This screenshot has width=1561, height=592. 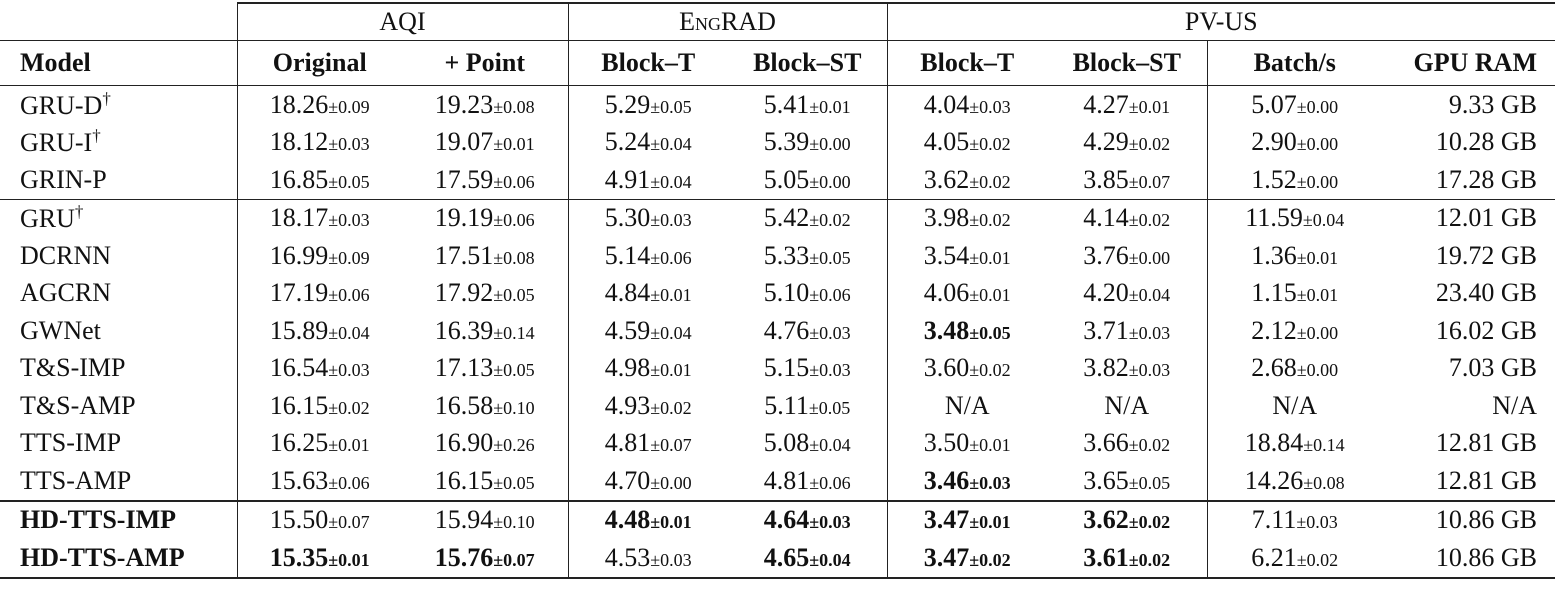 I want to click on mean: 5.24, so click(x=627, y=142).